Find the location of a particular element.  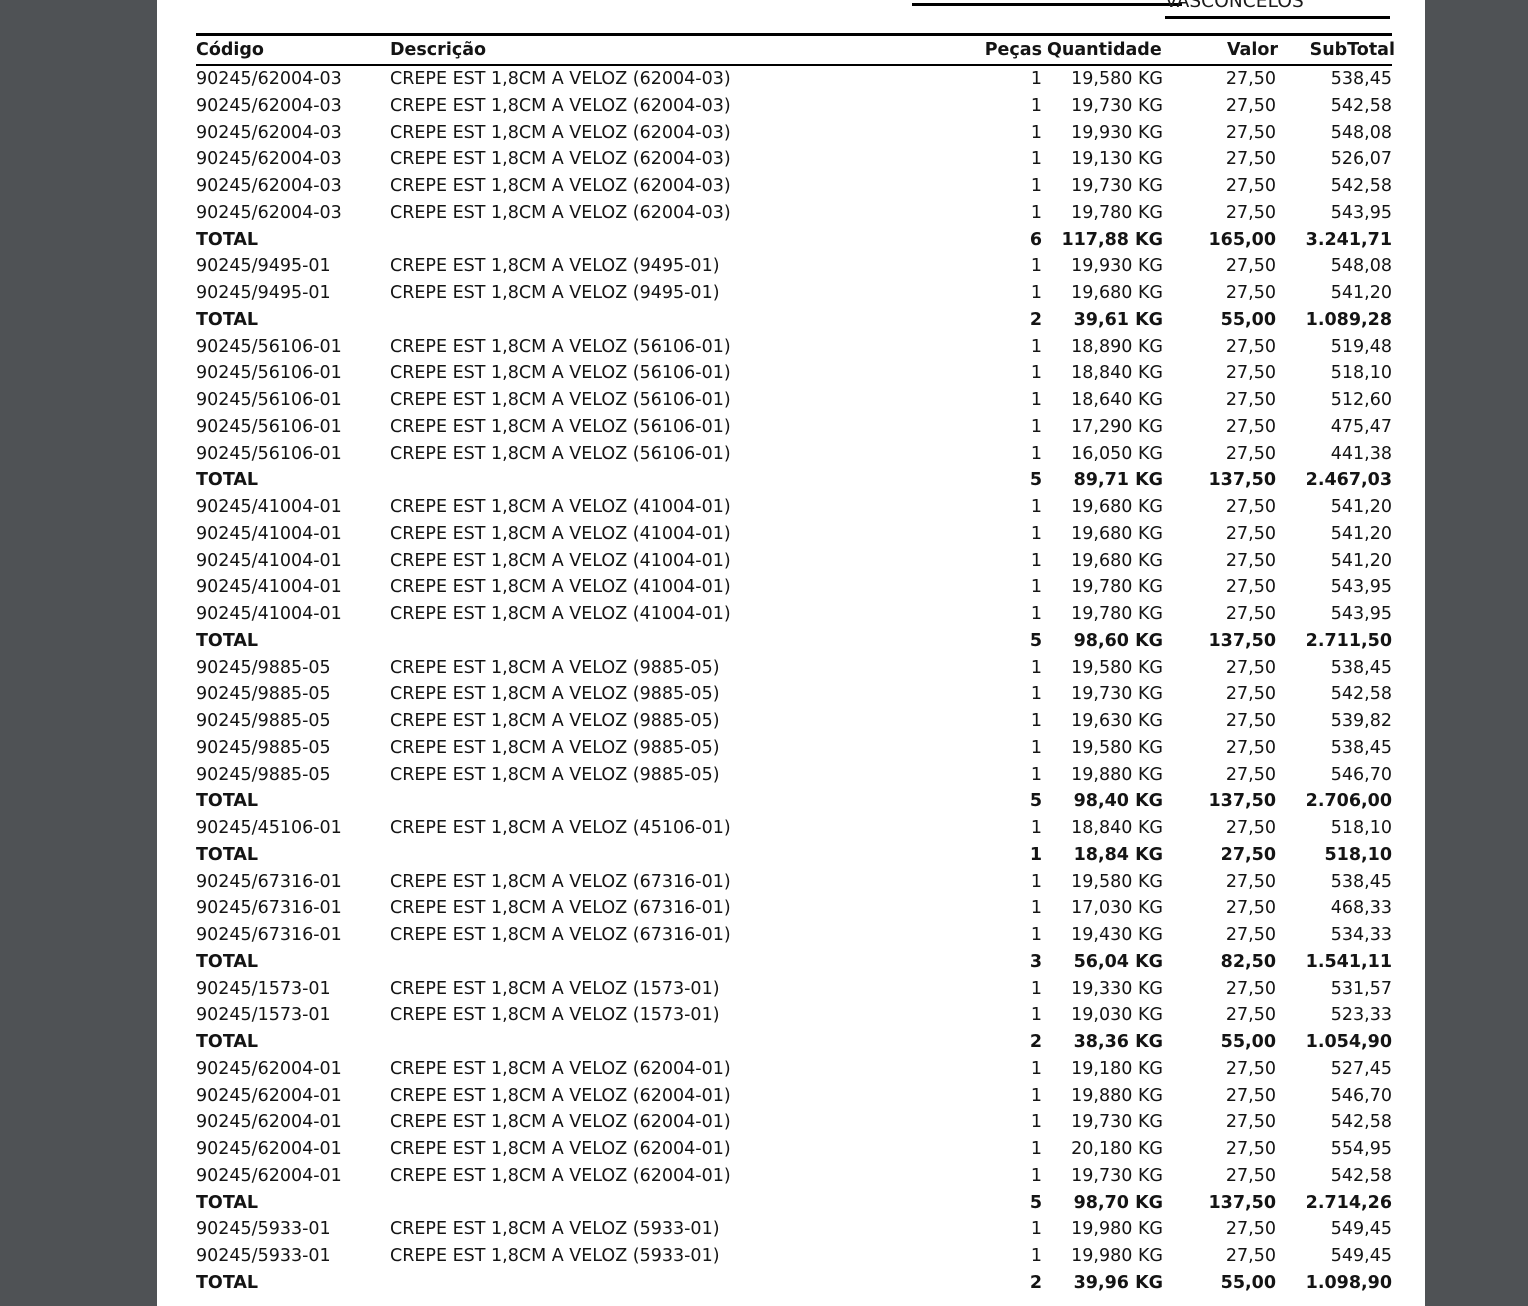

table-header-rule is located at coordinates (794, 64).